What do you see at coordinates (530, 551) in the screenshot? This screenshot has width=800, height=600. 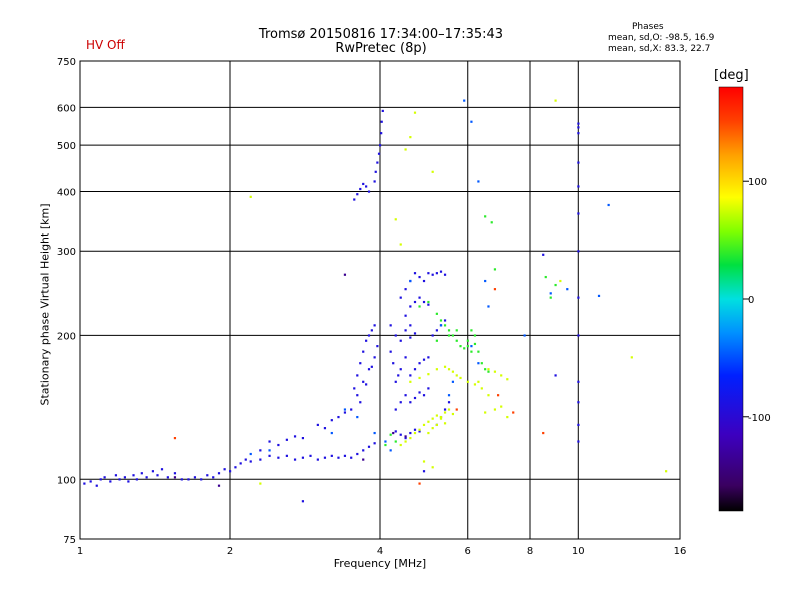 I see `x-tick-label: 8` at bounding box center [530, 551].